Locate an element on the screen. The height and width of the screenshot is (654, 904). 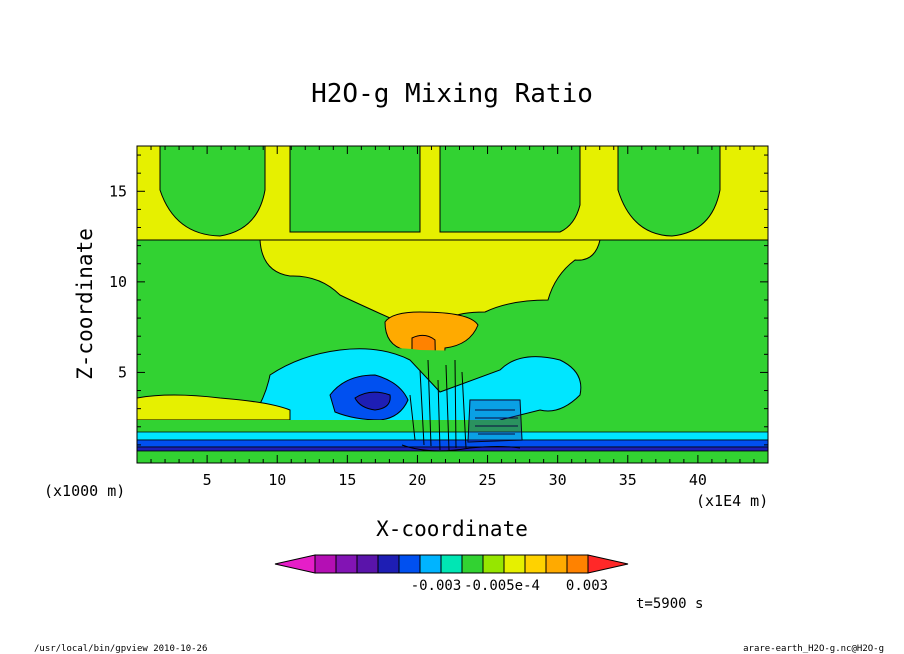
time-label: t=5900 s is located at coordinates (669, 604).